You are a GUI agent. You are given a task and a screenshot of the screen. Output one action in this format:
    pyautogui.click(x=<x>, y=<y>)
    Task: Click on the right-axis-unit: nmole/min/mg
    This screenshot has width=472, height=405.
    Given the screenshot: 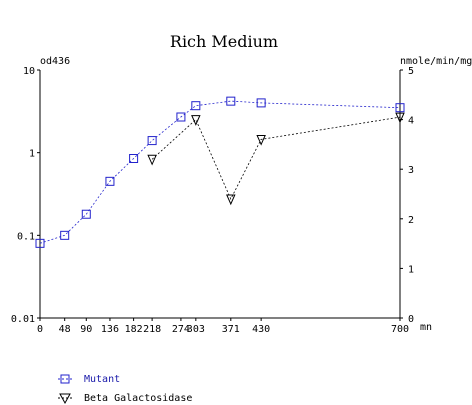 What is the action you would take?
    pyautogui.click(x=436, y=61)
    